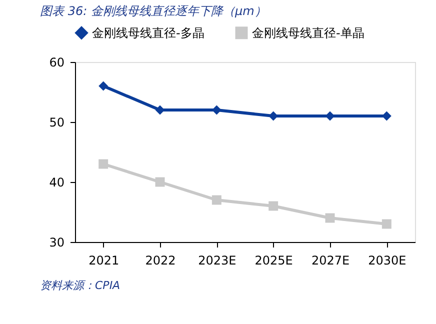  I want to click on x-tick-label: 2030E, so click(387, 261).